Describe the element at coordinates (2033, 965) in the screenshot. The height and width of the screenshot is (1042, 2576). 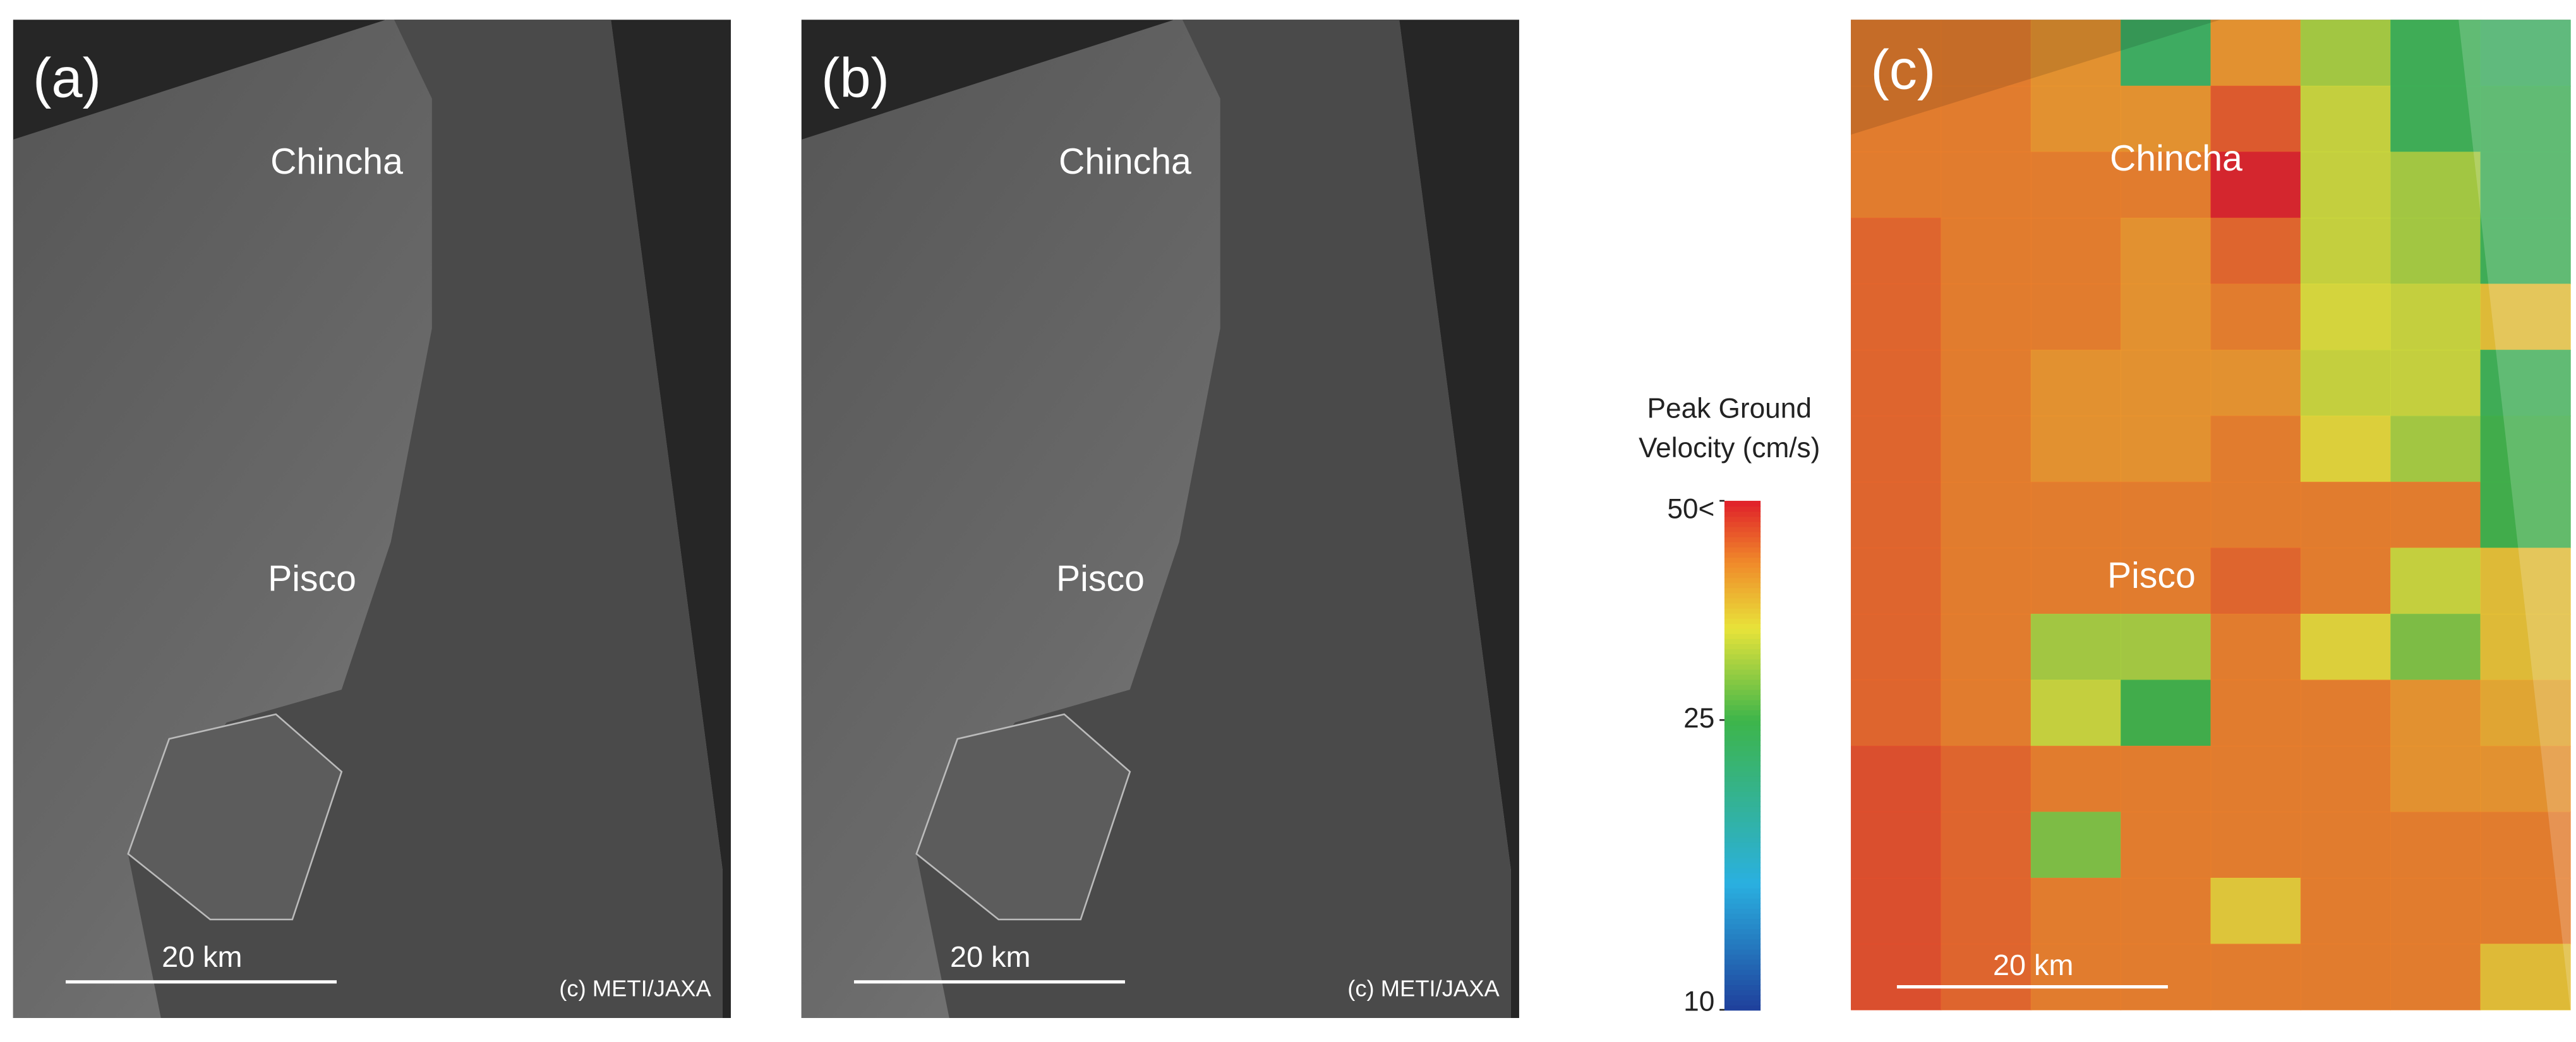
I see `scale-bar-label: 20 km` at that location.